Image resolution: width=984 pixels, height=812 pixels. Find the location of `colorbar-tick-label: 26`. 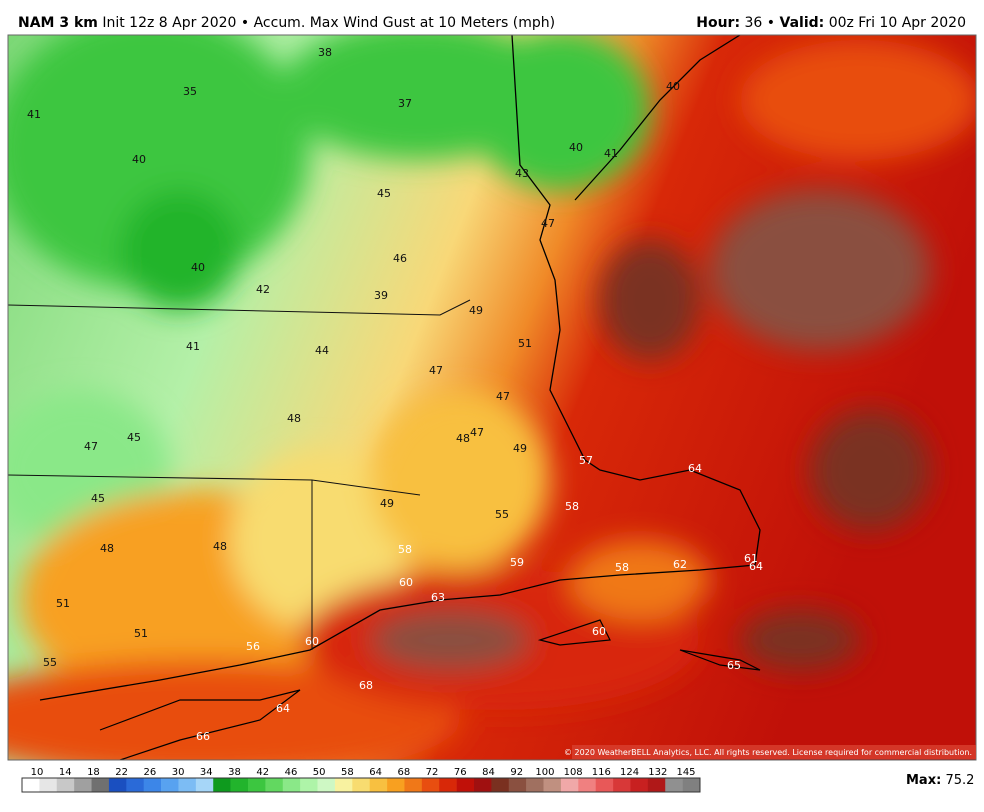

colorbar-tick-label: 26 is located at coordinates (150, 772).